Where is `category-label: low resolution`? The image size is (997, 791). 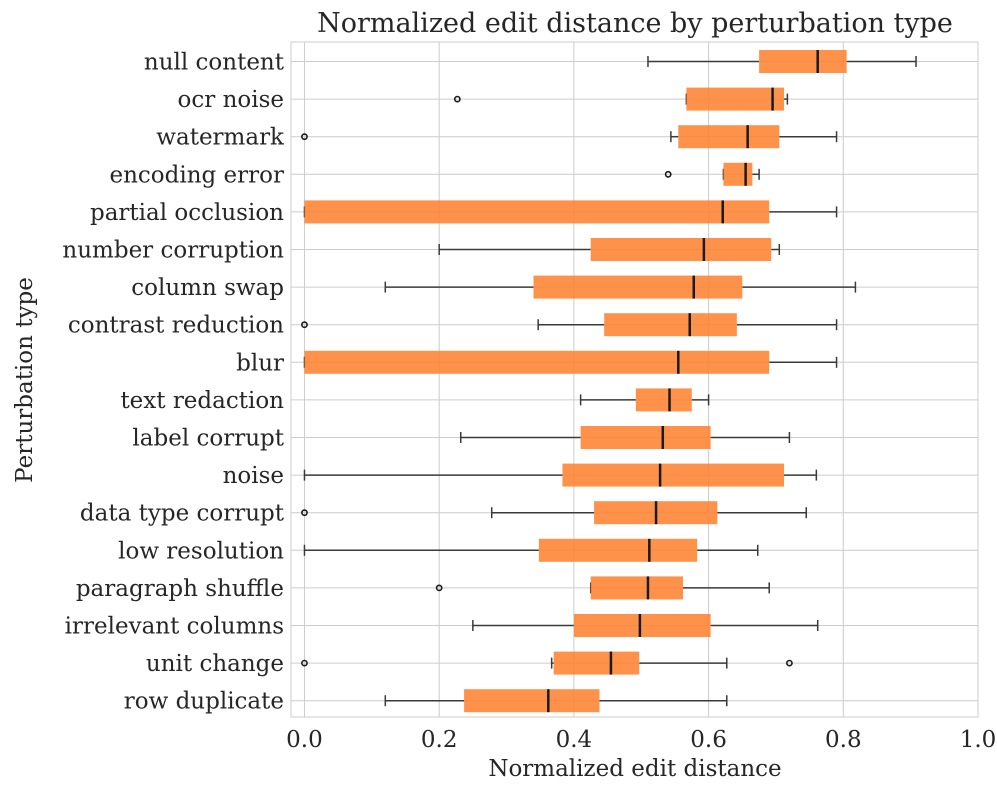 category-label: low resolution is located at coordinates (201, 551).